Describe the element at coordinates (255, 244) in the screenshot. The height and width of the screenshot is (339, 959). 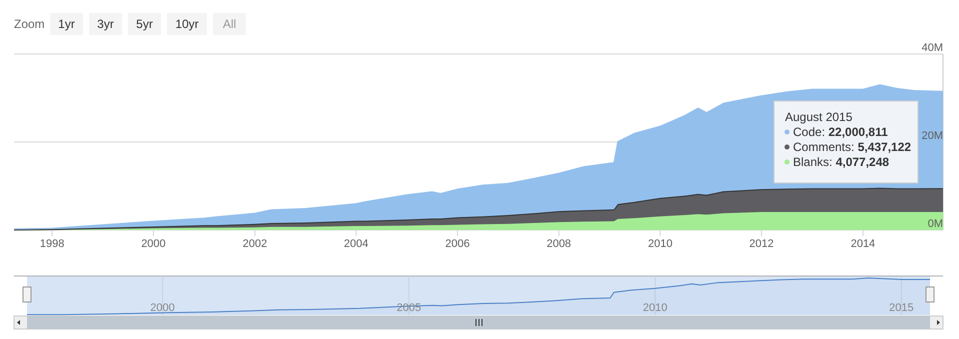
I see `x-tick-label: 2002` at that location.